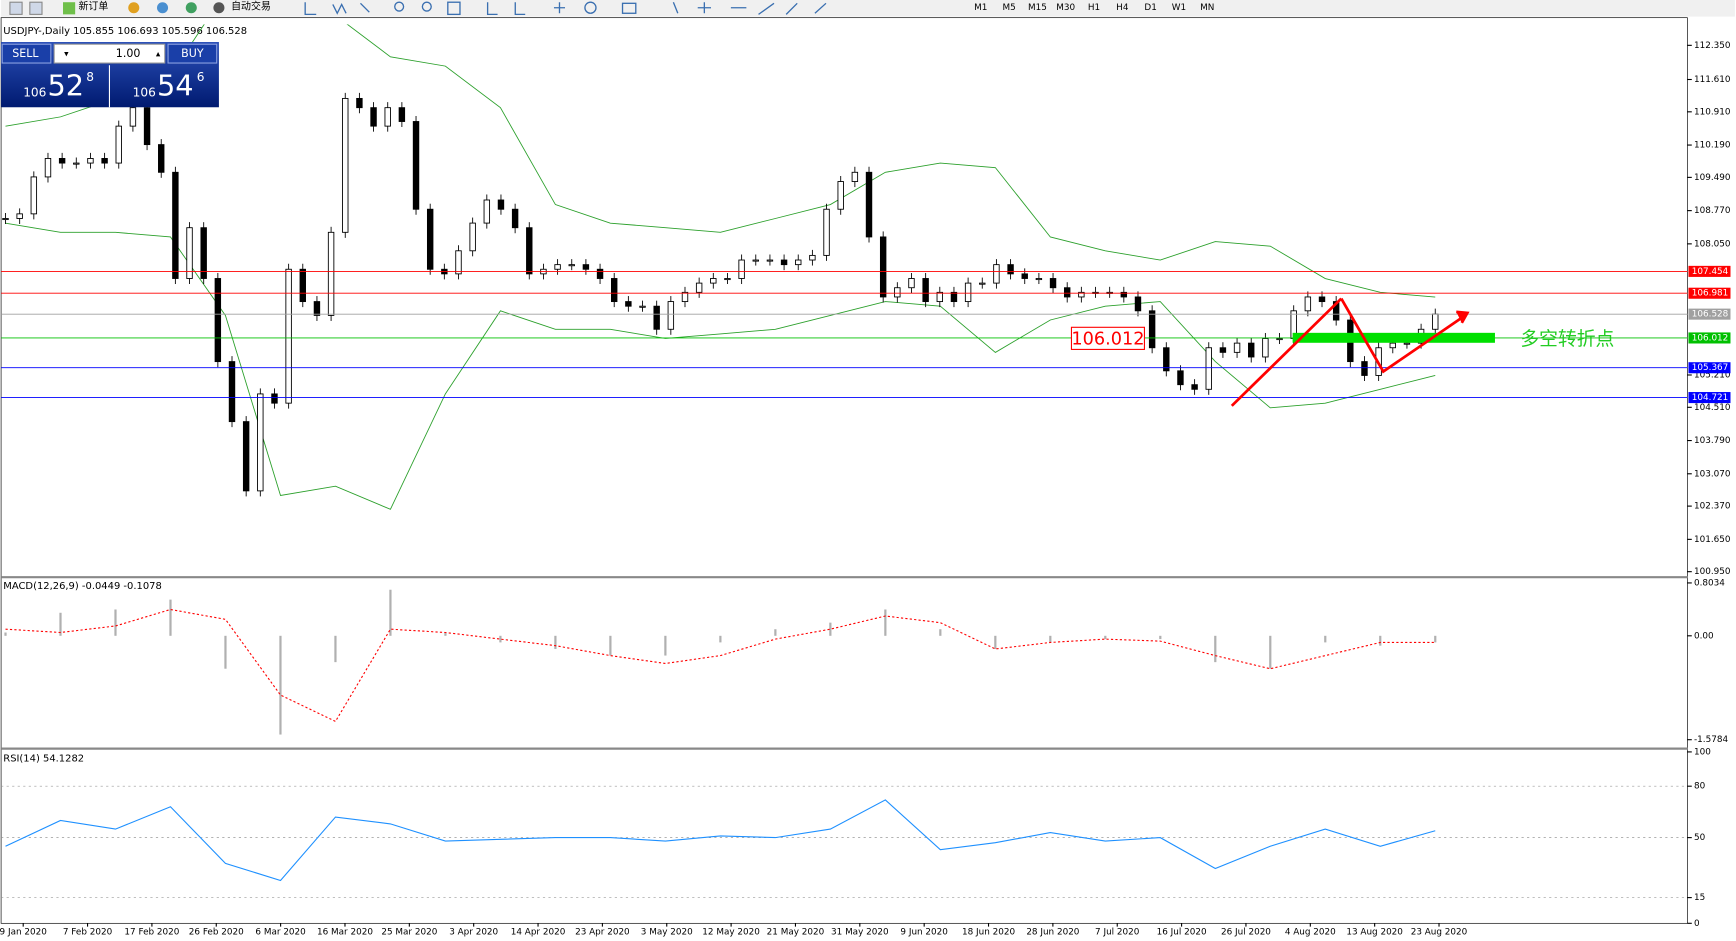 Image resolution: width=1736 pixels, height=941 pixels. Describe the element at coordinates (1122, 8) in the screenshot. I see `timeframe: H4` at that location.